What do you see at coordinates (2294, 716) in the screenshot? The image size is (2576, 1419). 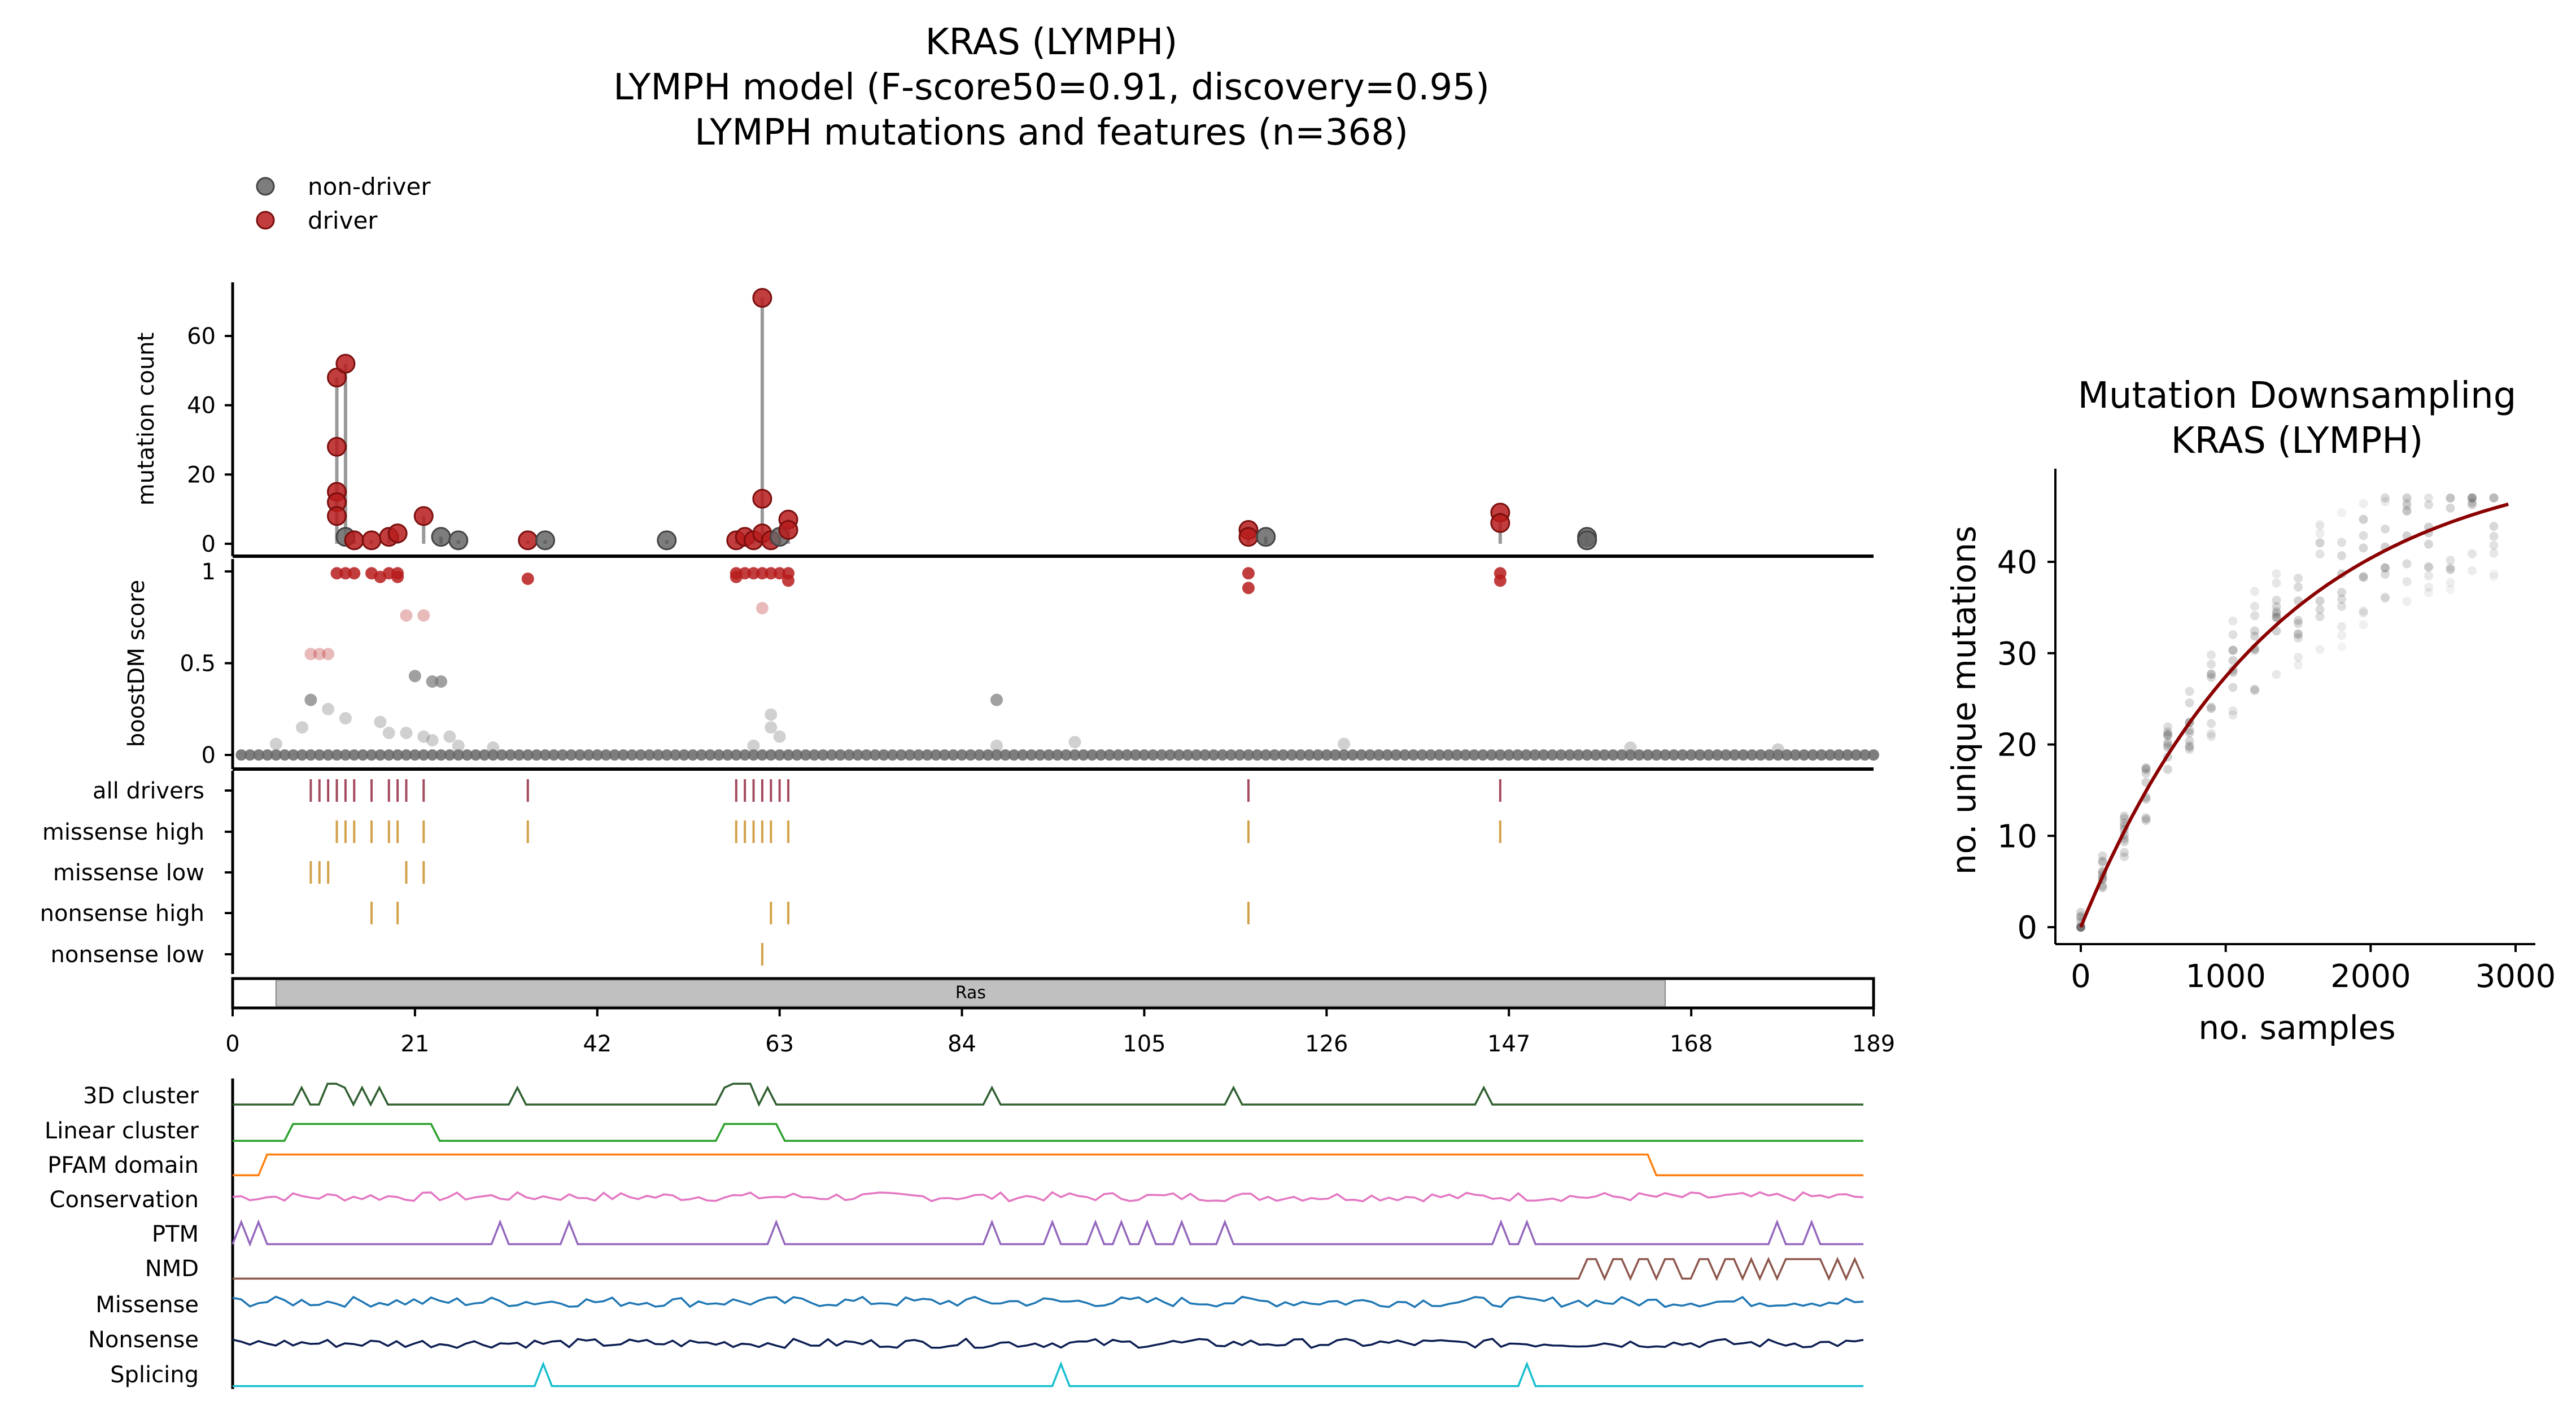 I see `downsampling-fit-curve` at bounding box center [2294, 716].